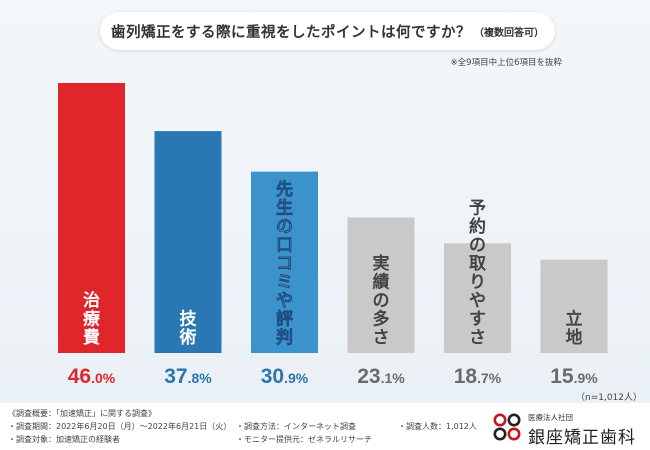 This screenshot has height=450, width=650. Describe the element at coordinates (506, 63) in the screenshot. I see `subnote: ※全9項目中上位6項目を抜粋` at that location.